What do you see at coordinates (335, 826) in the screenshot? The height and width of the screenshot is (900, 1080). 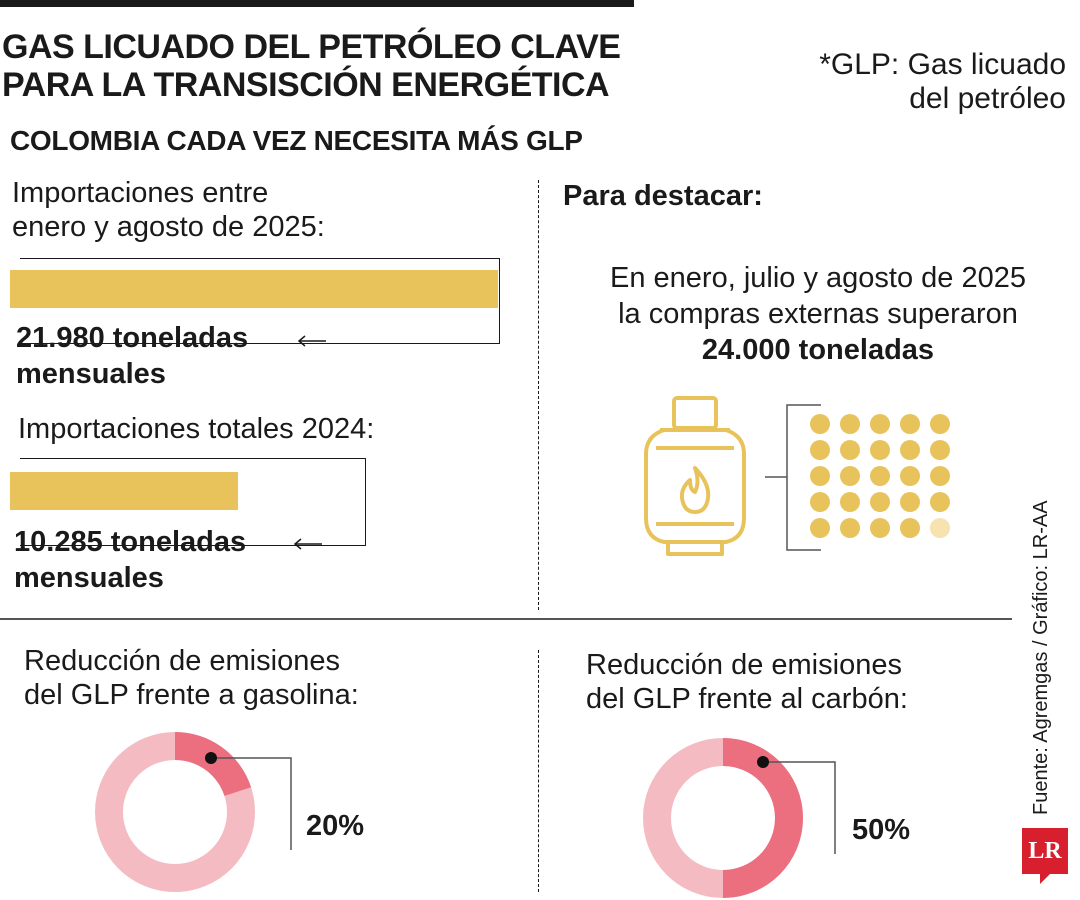 I see `donut1-value: 20%` at bounding box center [335, 826].